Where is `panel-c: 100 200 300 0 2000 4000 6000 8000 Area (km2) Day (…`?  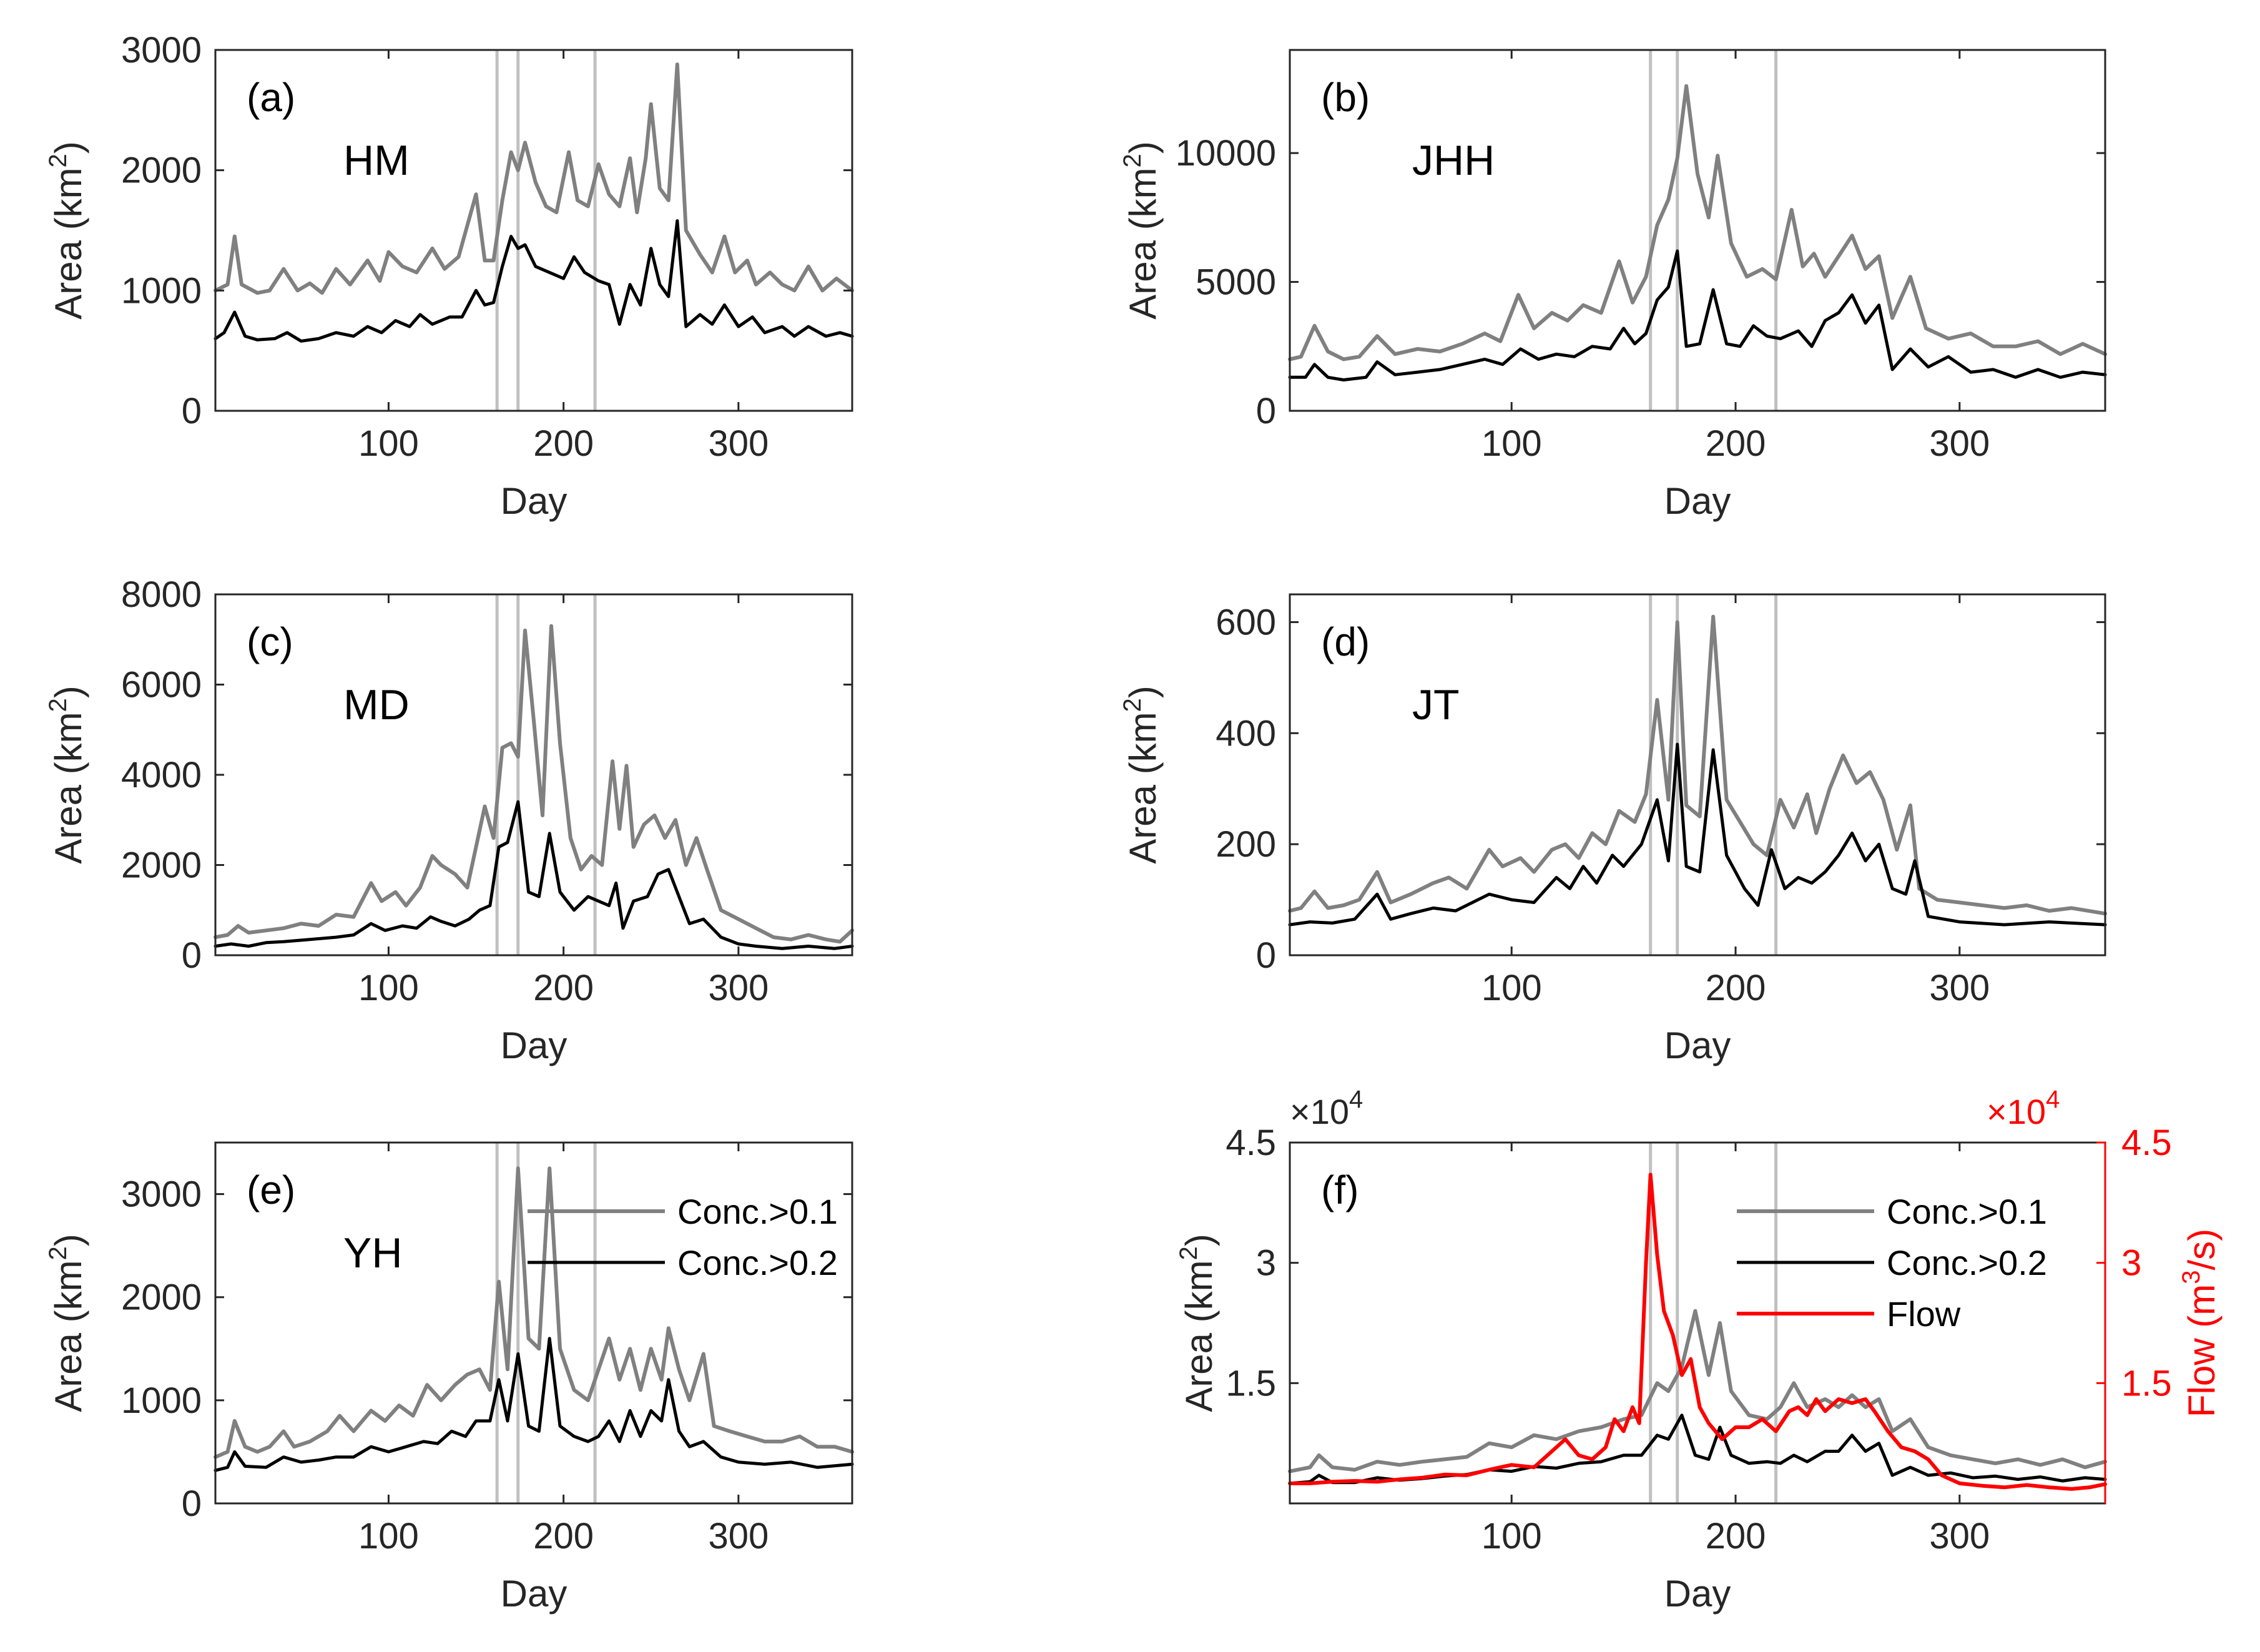
panel-c: 100 200 300 0 2000 4000 6000 8000 Area (km2) Day (… is located at coordinates (449, 820).